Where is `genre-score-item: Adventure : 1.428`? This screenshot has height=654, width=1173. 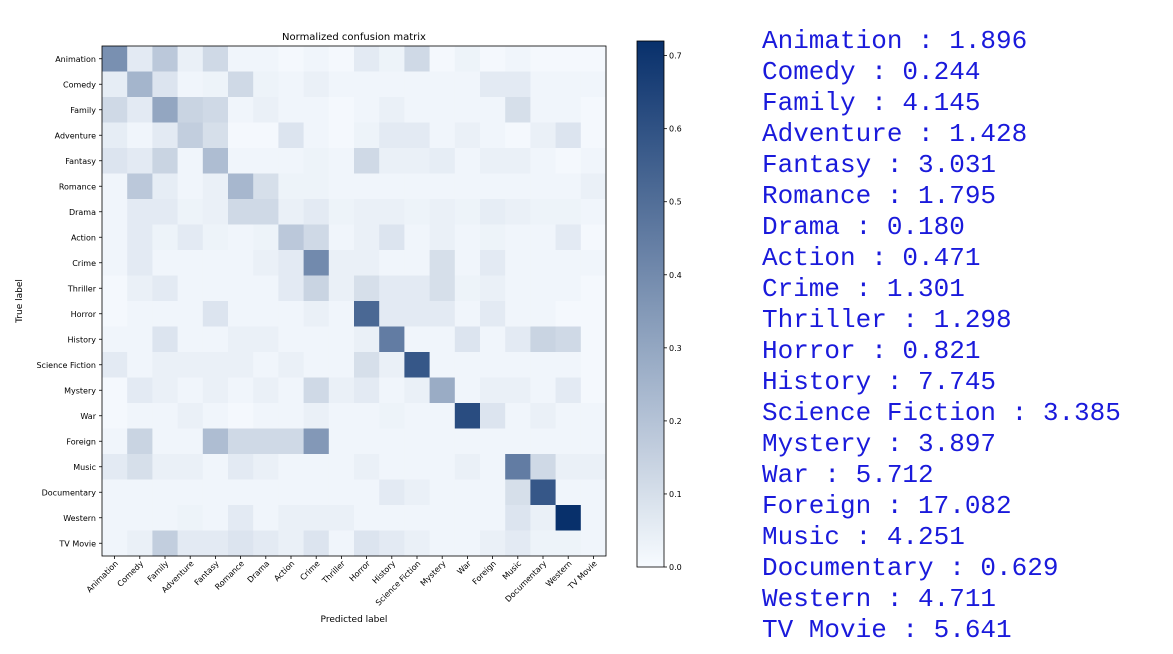 genre-score-item: Adventure : 1.428 is located at coordinates (895, 134).